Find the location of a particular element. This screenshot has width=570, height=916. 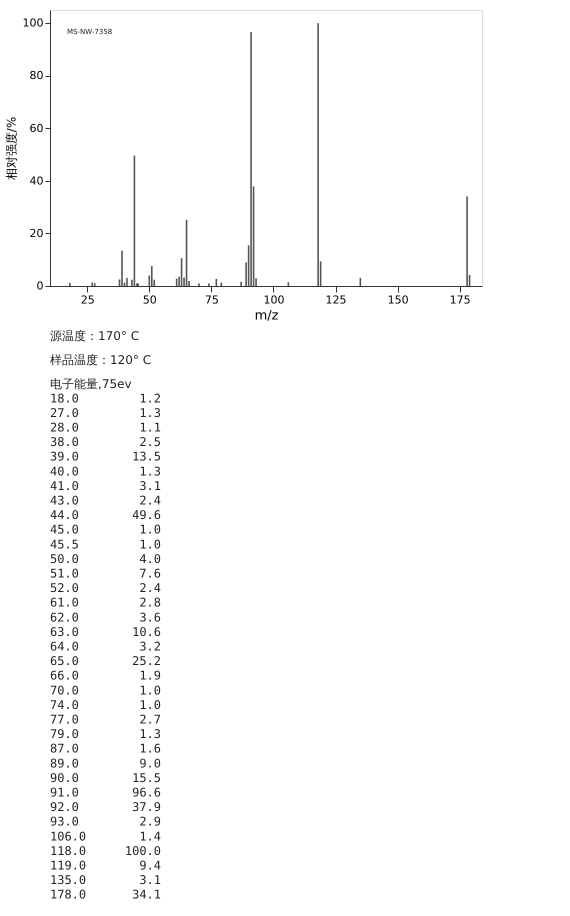

text: 样品温度：120° C is located at coordinates (101, 360).